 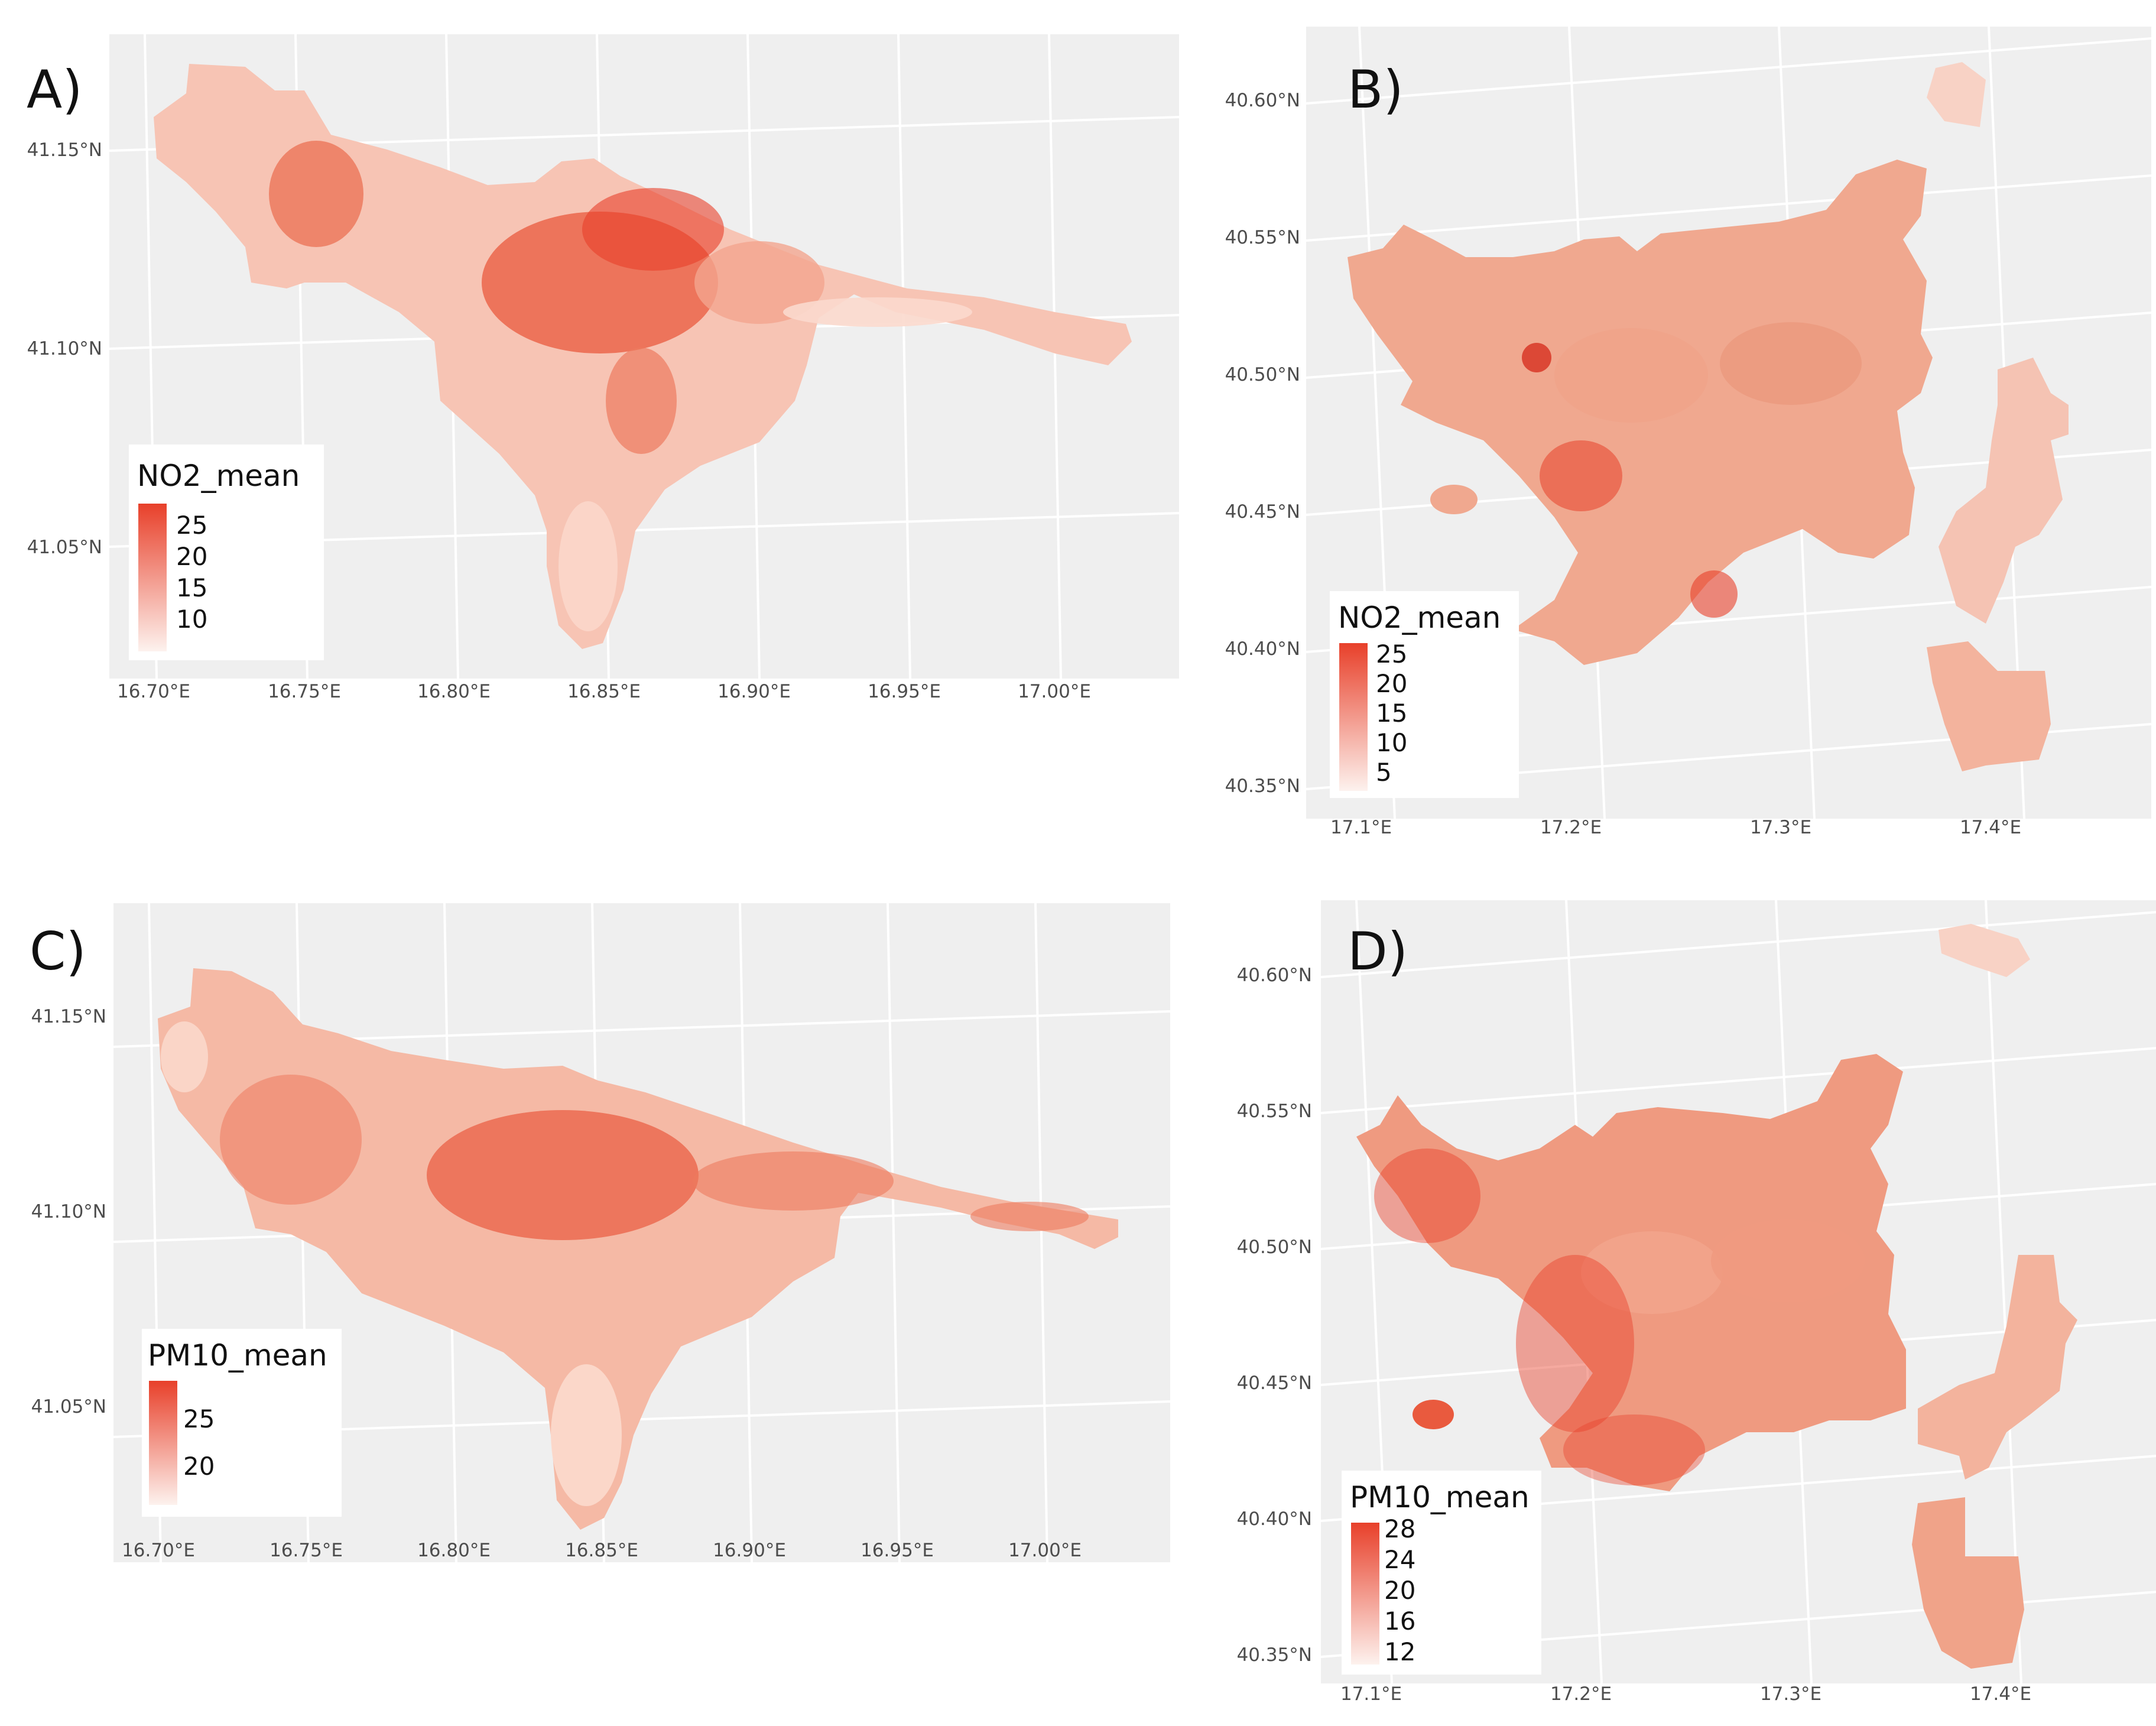 I want to click on lat-label-d-1: 40.60°N, so click(x=1274, y=975).